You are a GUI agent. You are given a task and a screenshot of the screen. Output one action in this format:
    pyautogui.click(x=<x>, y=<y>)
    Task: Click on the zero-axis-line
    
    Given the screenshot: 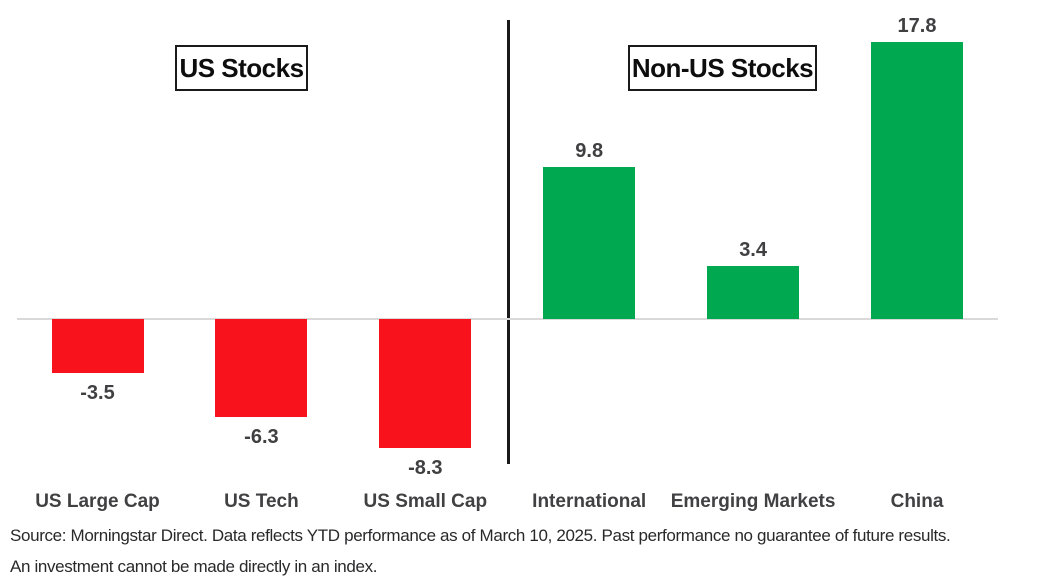 What is the action you would take?
    pyautogui.click(x=507, y=319)
    